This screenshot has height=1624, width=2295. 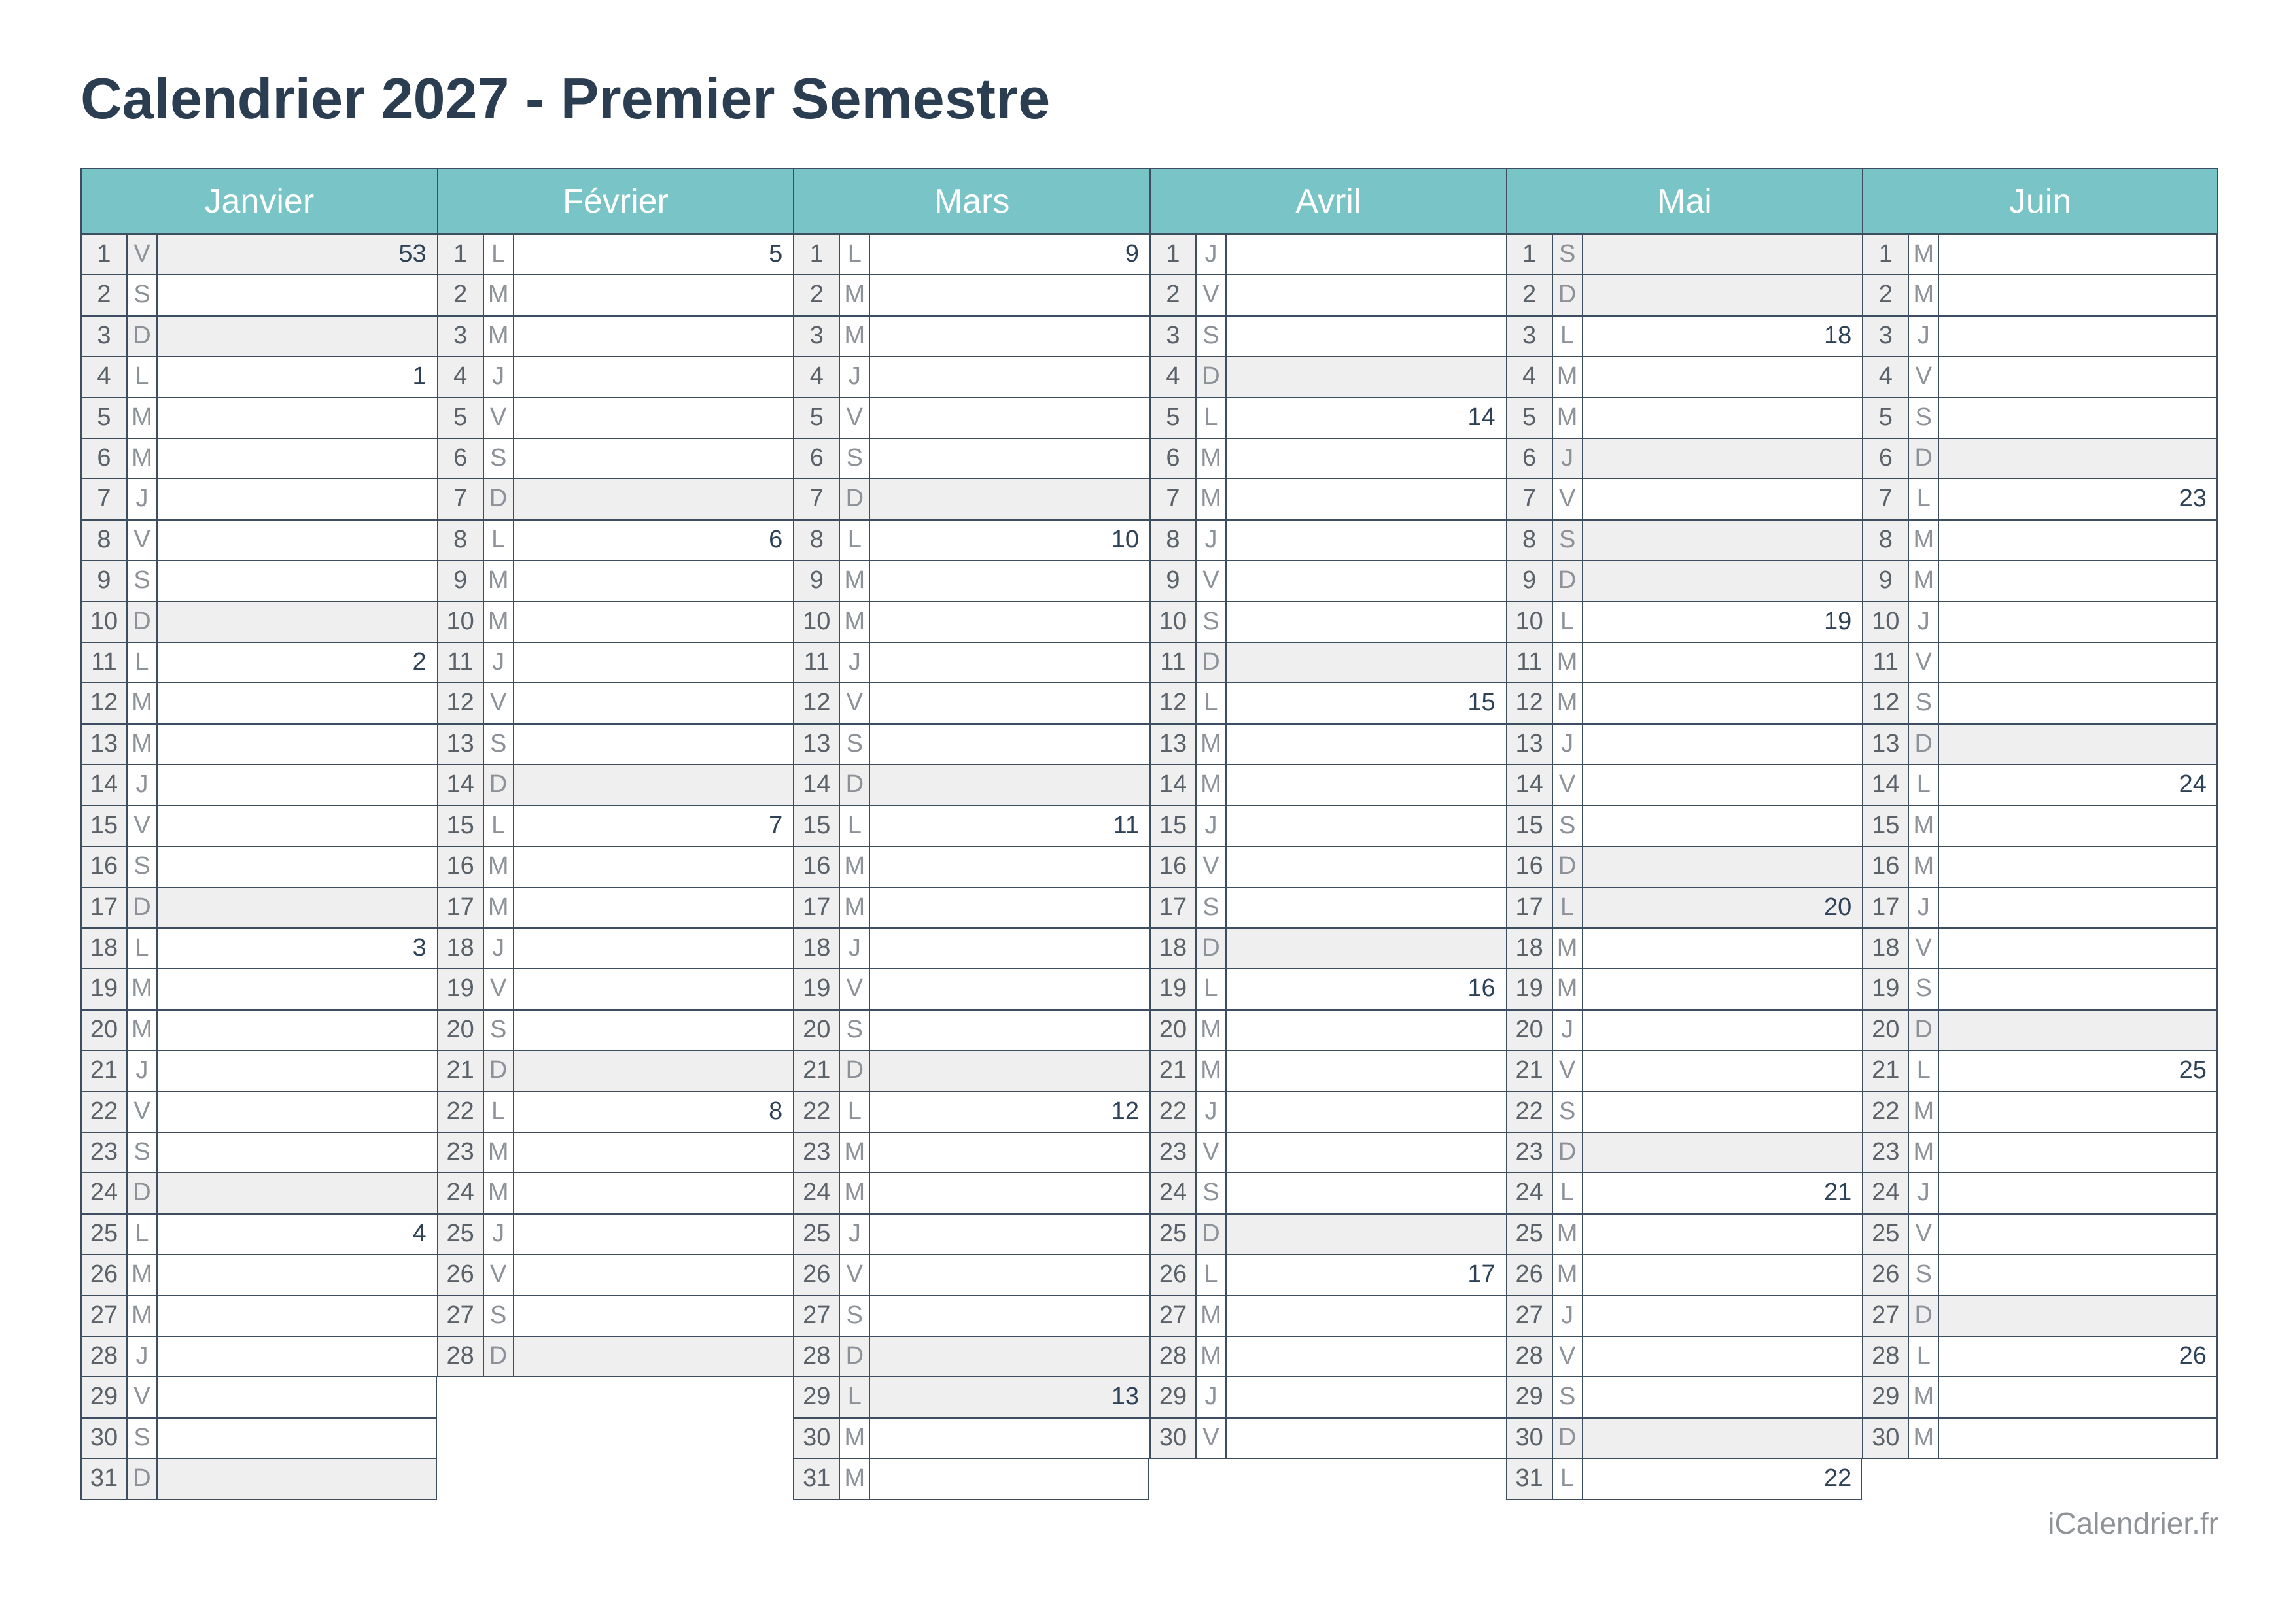 What do you see at coordinates (259, 786) in the screenshot?
I see `day-row: 14 J` at bounding box center [259, 786].